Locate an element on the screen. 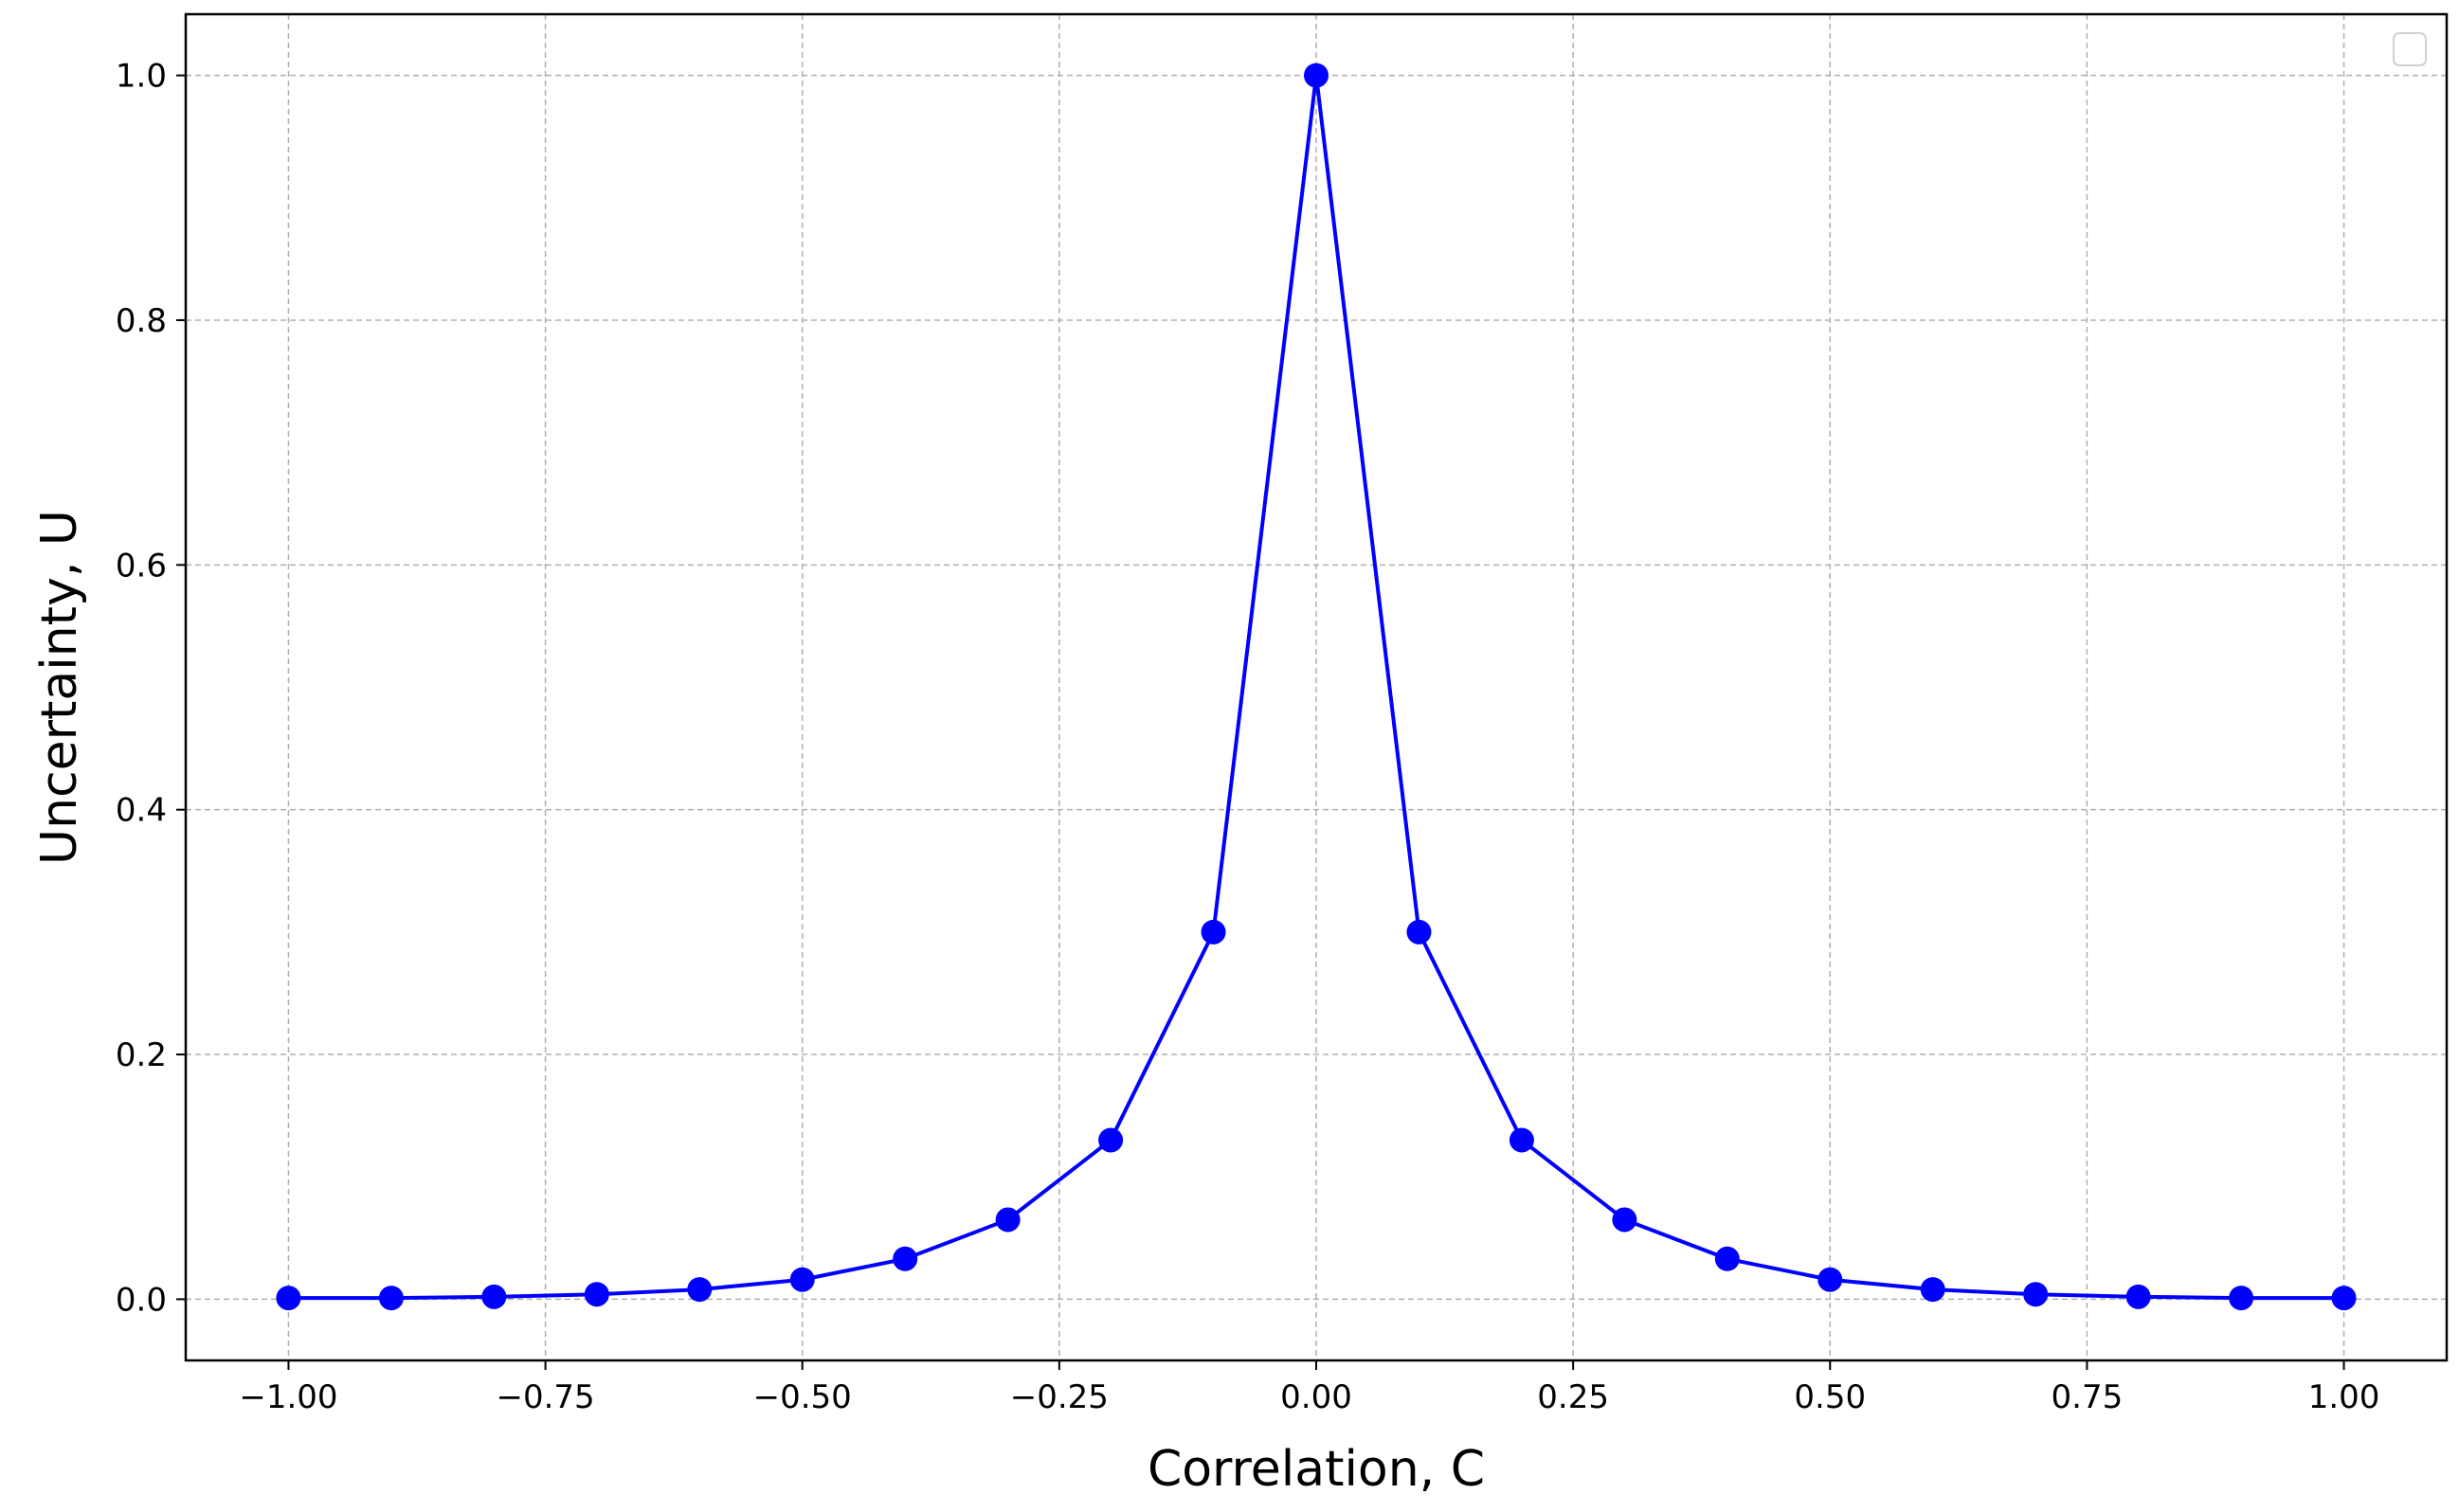 The width and height of the screenshot is (2459, 1512). x-tick-label: 0.00 is located at coordinates (1316, 1397).